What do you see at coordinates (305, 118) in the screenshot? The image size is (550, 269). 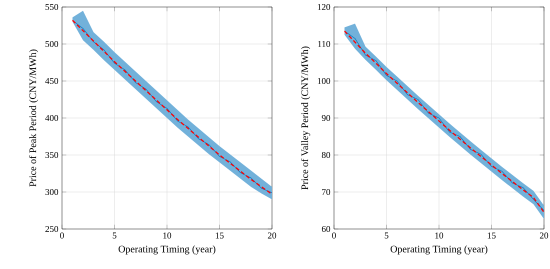 I see `y-axis-title: Price of Valley Period (CNY/MWh)` at bounding box center [305, 118].